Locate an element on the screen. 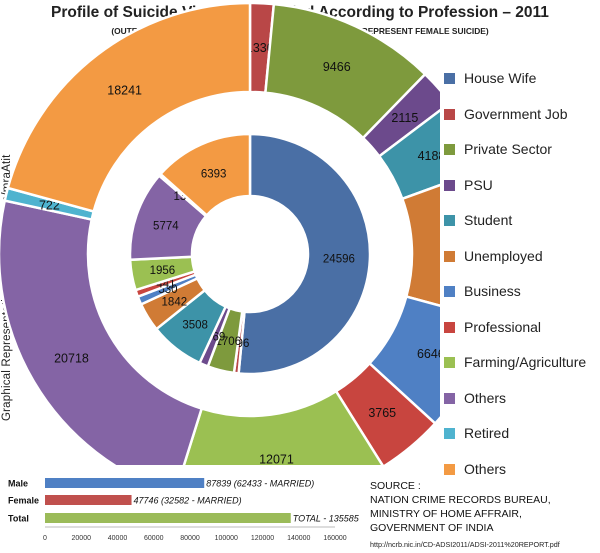  legend-label: Private Sector is located at coordinates (508, 149).